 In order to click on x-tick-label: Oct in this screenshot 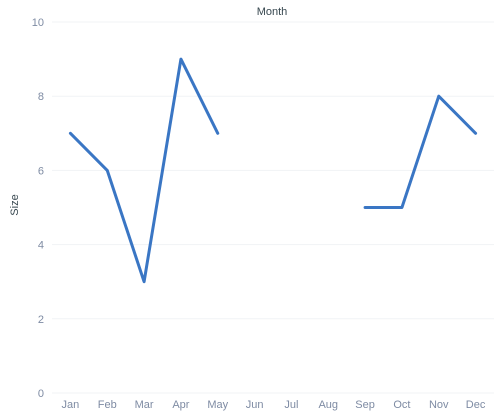, I will do `click(401, 405)`.